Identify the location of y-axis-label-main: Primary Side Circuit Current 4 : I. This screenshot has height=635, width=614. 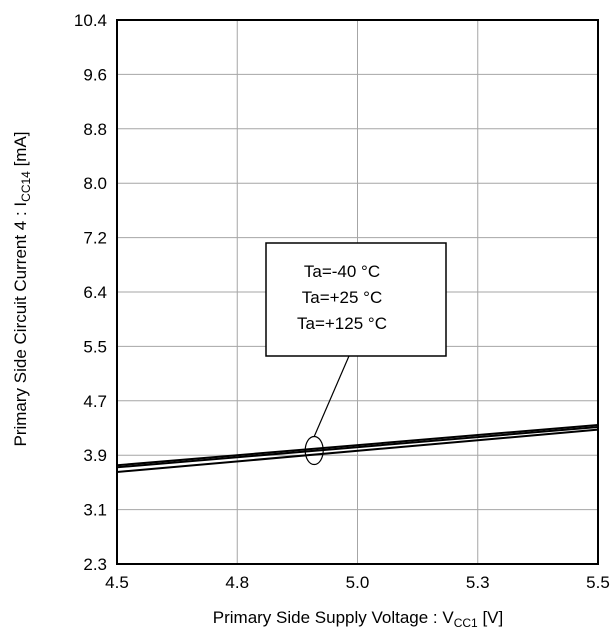
(20, 324).